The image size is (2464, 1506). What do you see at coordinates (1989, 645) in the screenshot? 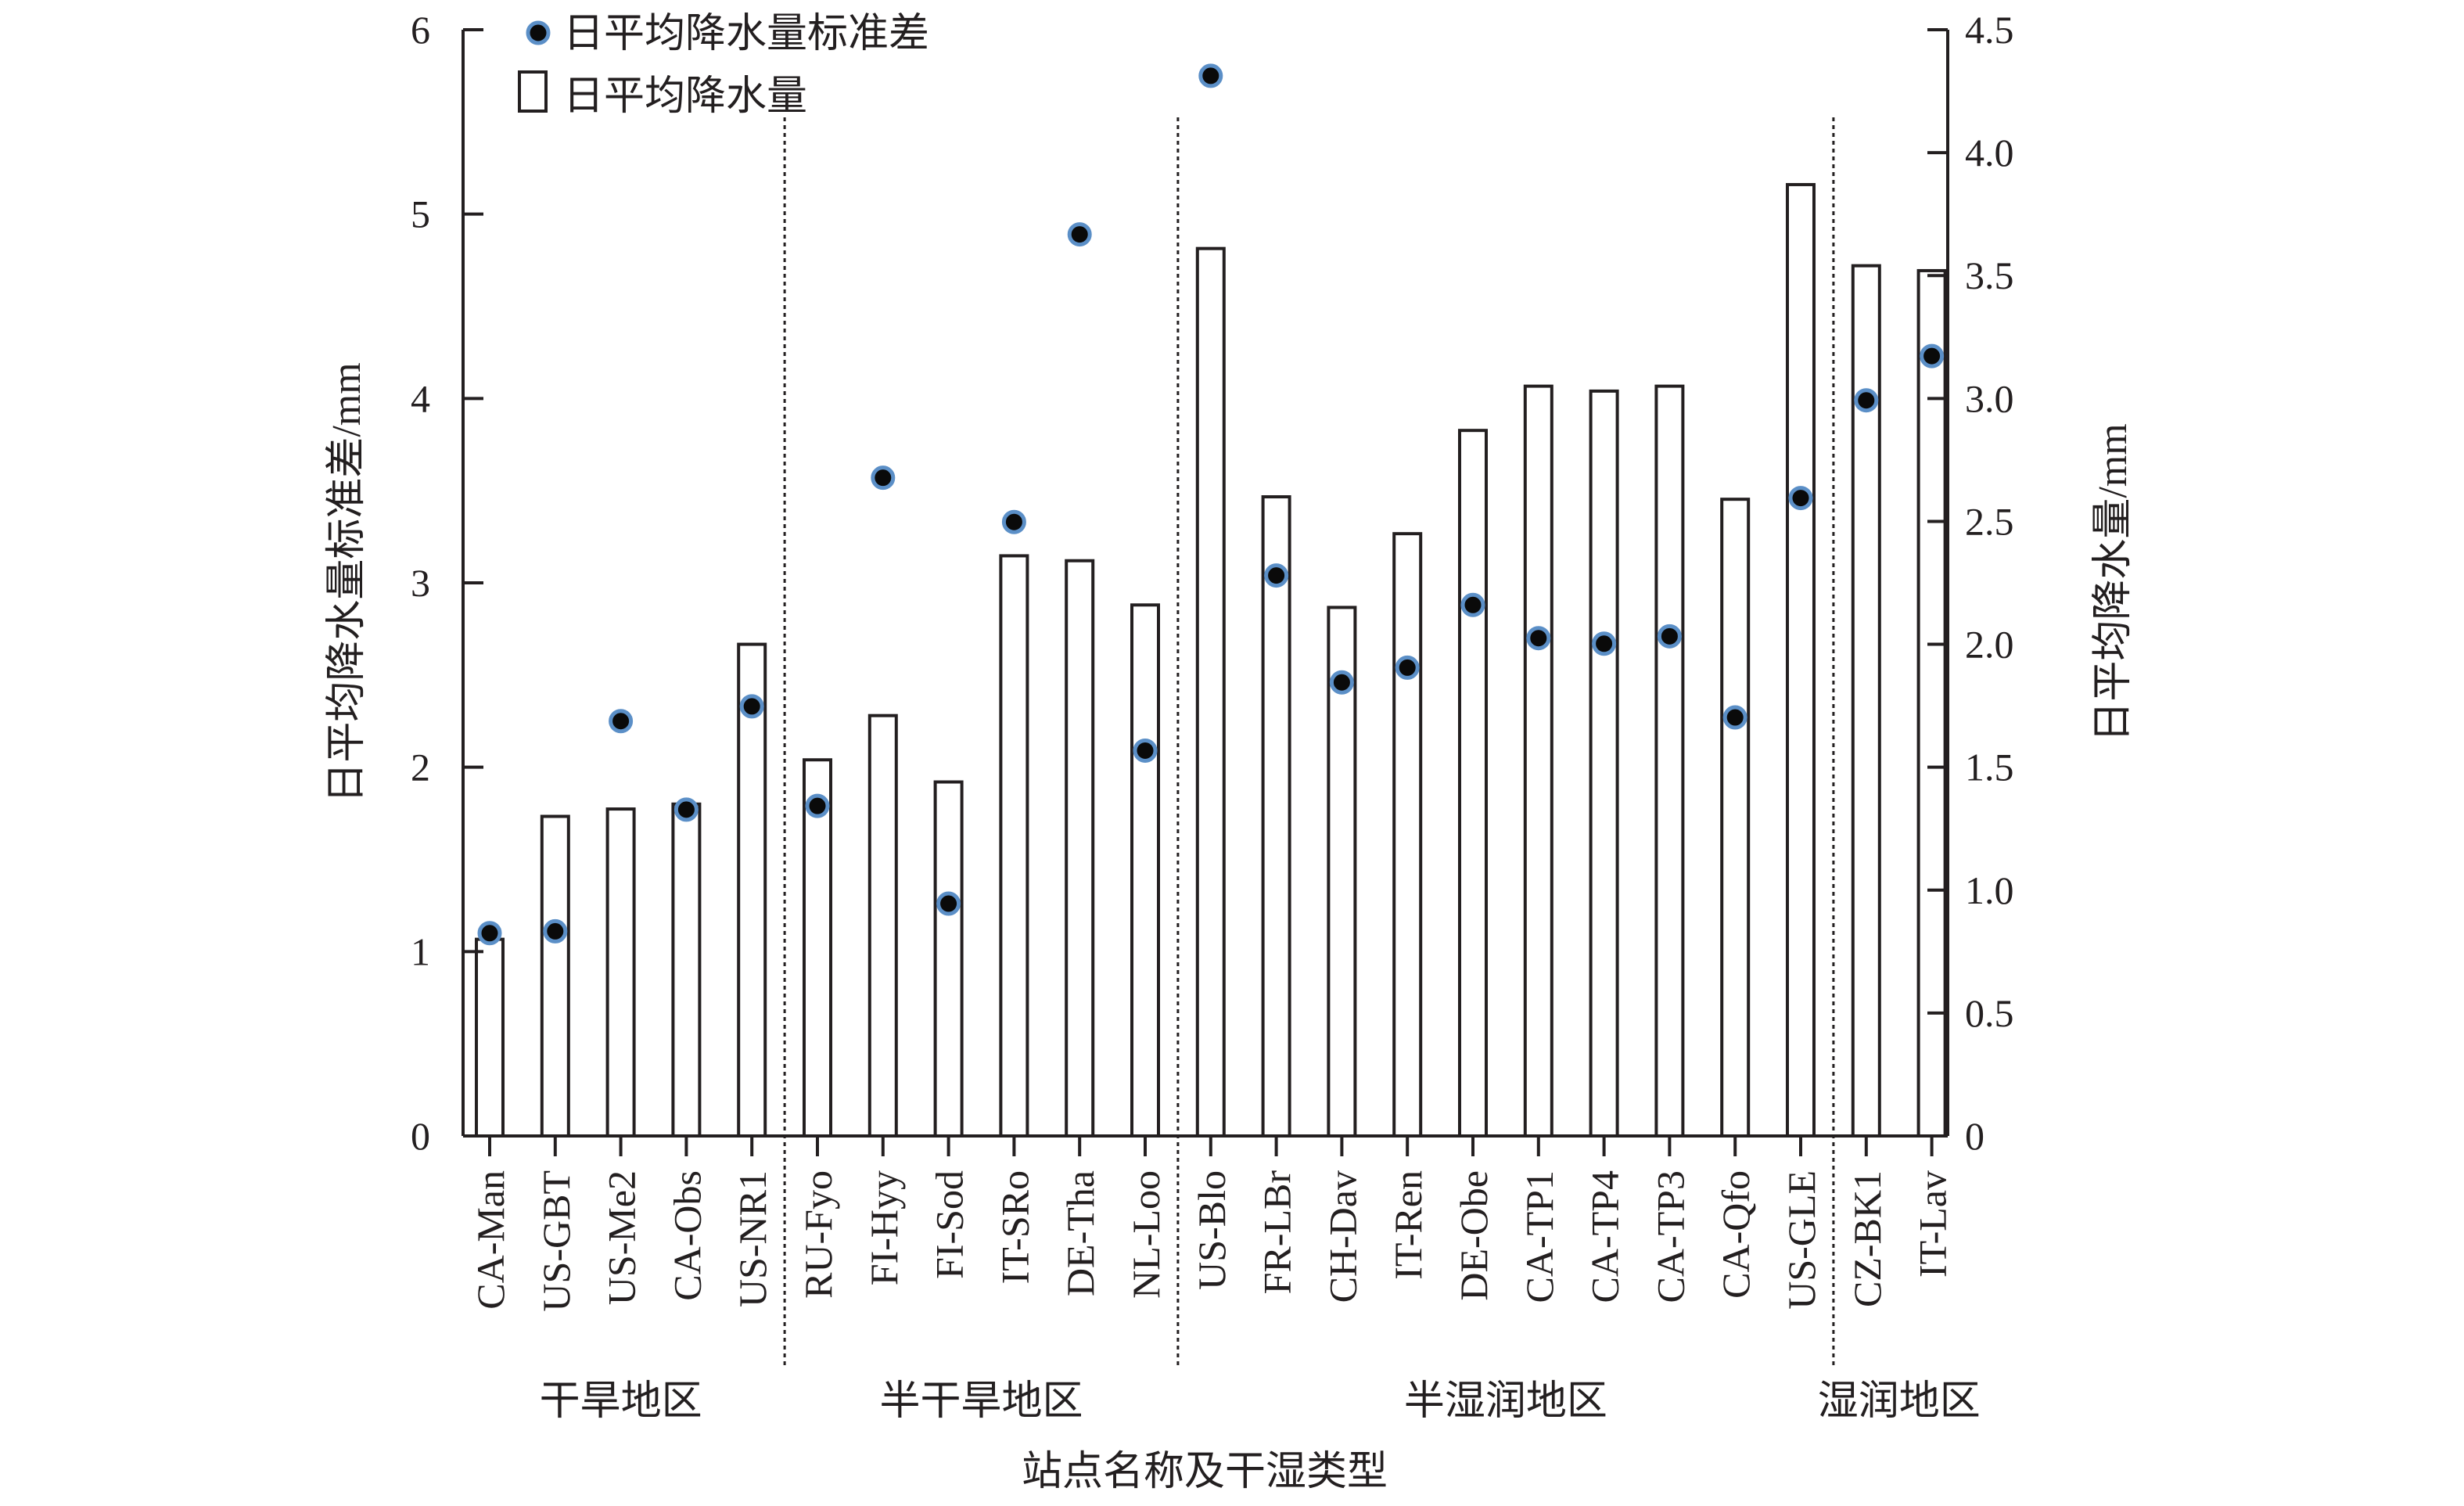
I see `right-tick-label: 2.0` at bounding box center [1989, 645].